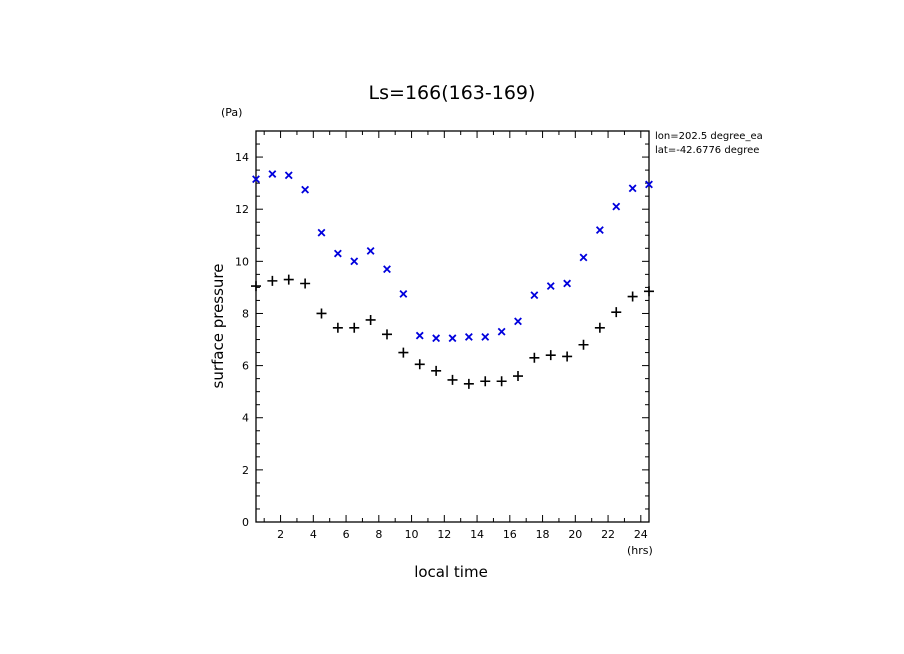 This screenshot has height=654, width=904. Describe the element at coordinates (575, 534) in the screenshot. I see `x-tick-label: 20` at that location.